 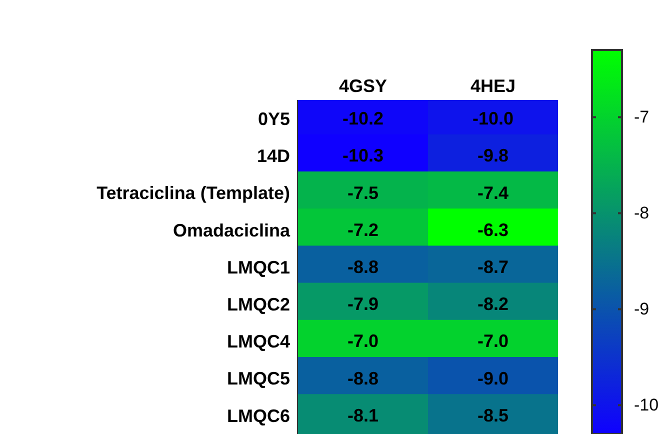 What do you see at coordinates (363, 415) in the screenshot?
I see `data-label: -8.1` at bounding box center [363, 415].